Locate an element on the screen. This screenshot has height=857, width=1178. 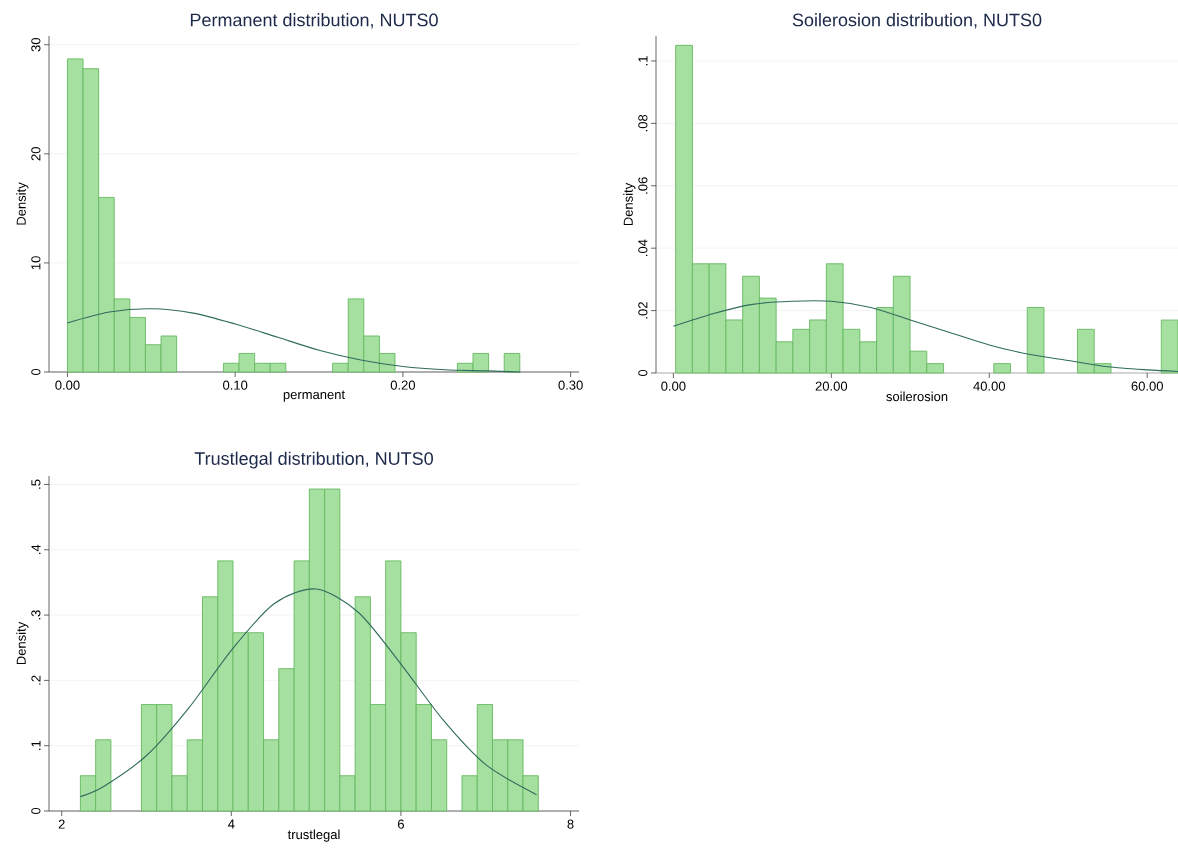
x-tick-label: 0.20 is located at coordinates (403, 385).